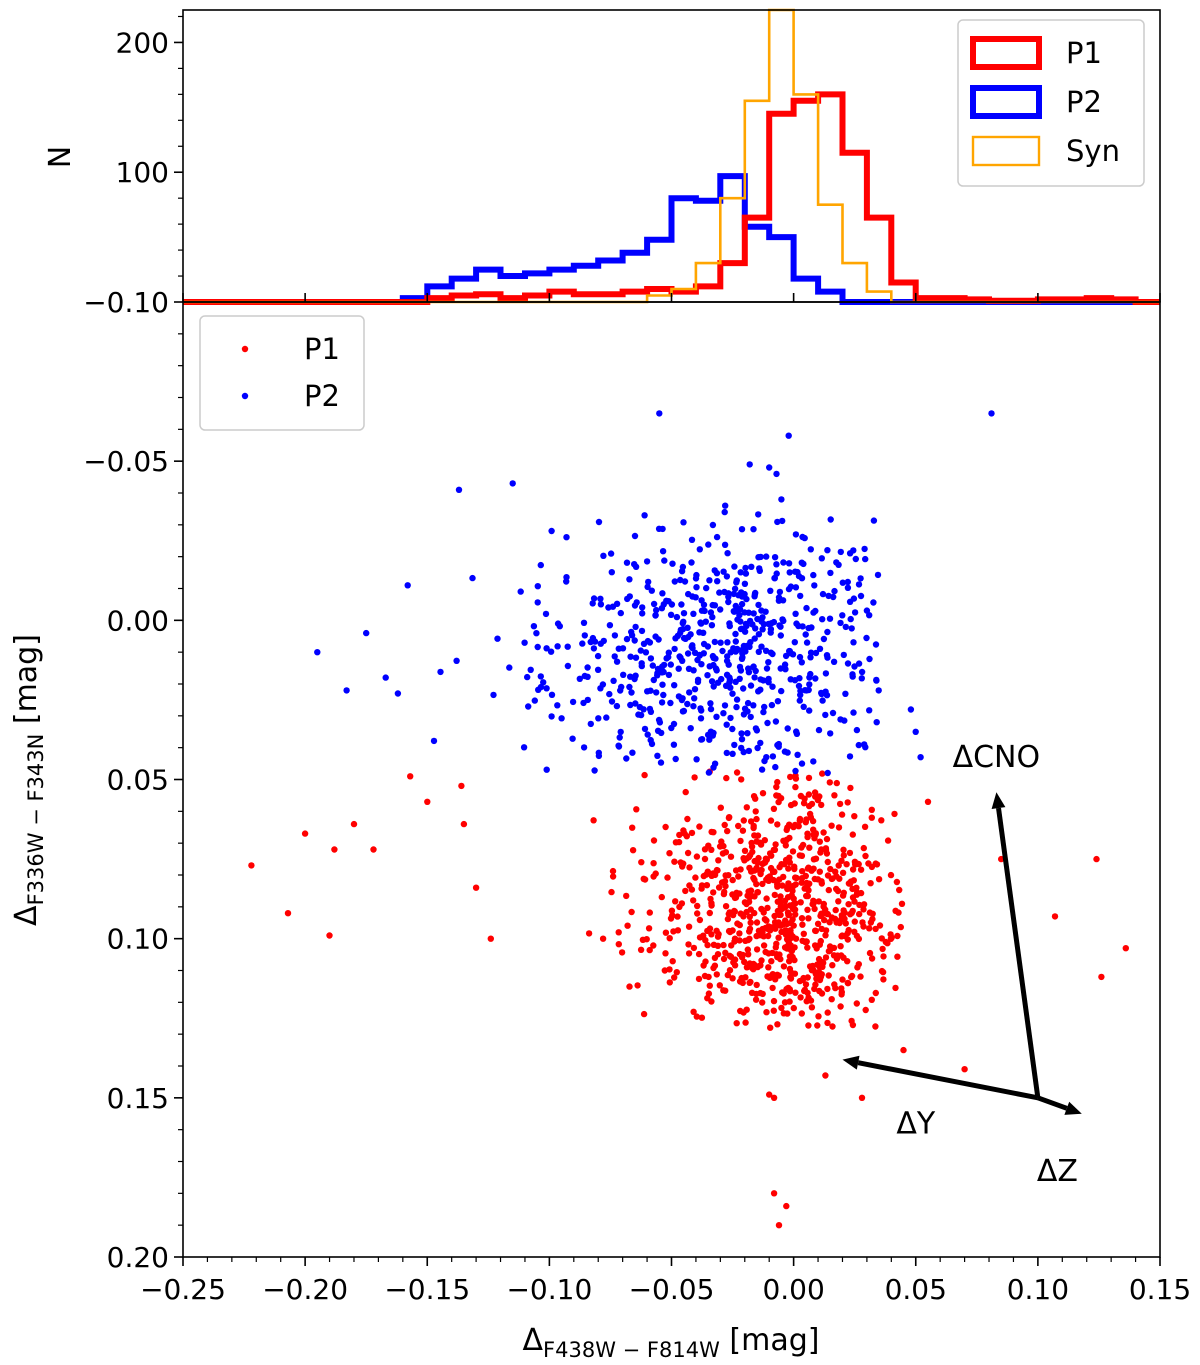 The height and width of the screenshot is (1365, 1200). Describe the element at coordinates (1057, 1171) in the screenshot. I see `arrow-label: ΔZ` at that location.